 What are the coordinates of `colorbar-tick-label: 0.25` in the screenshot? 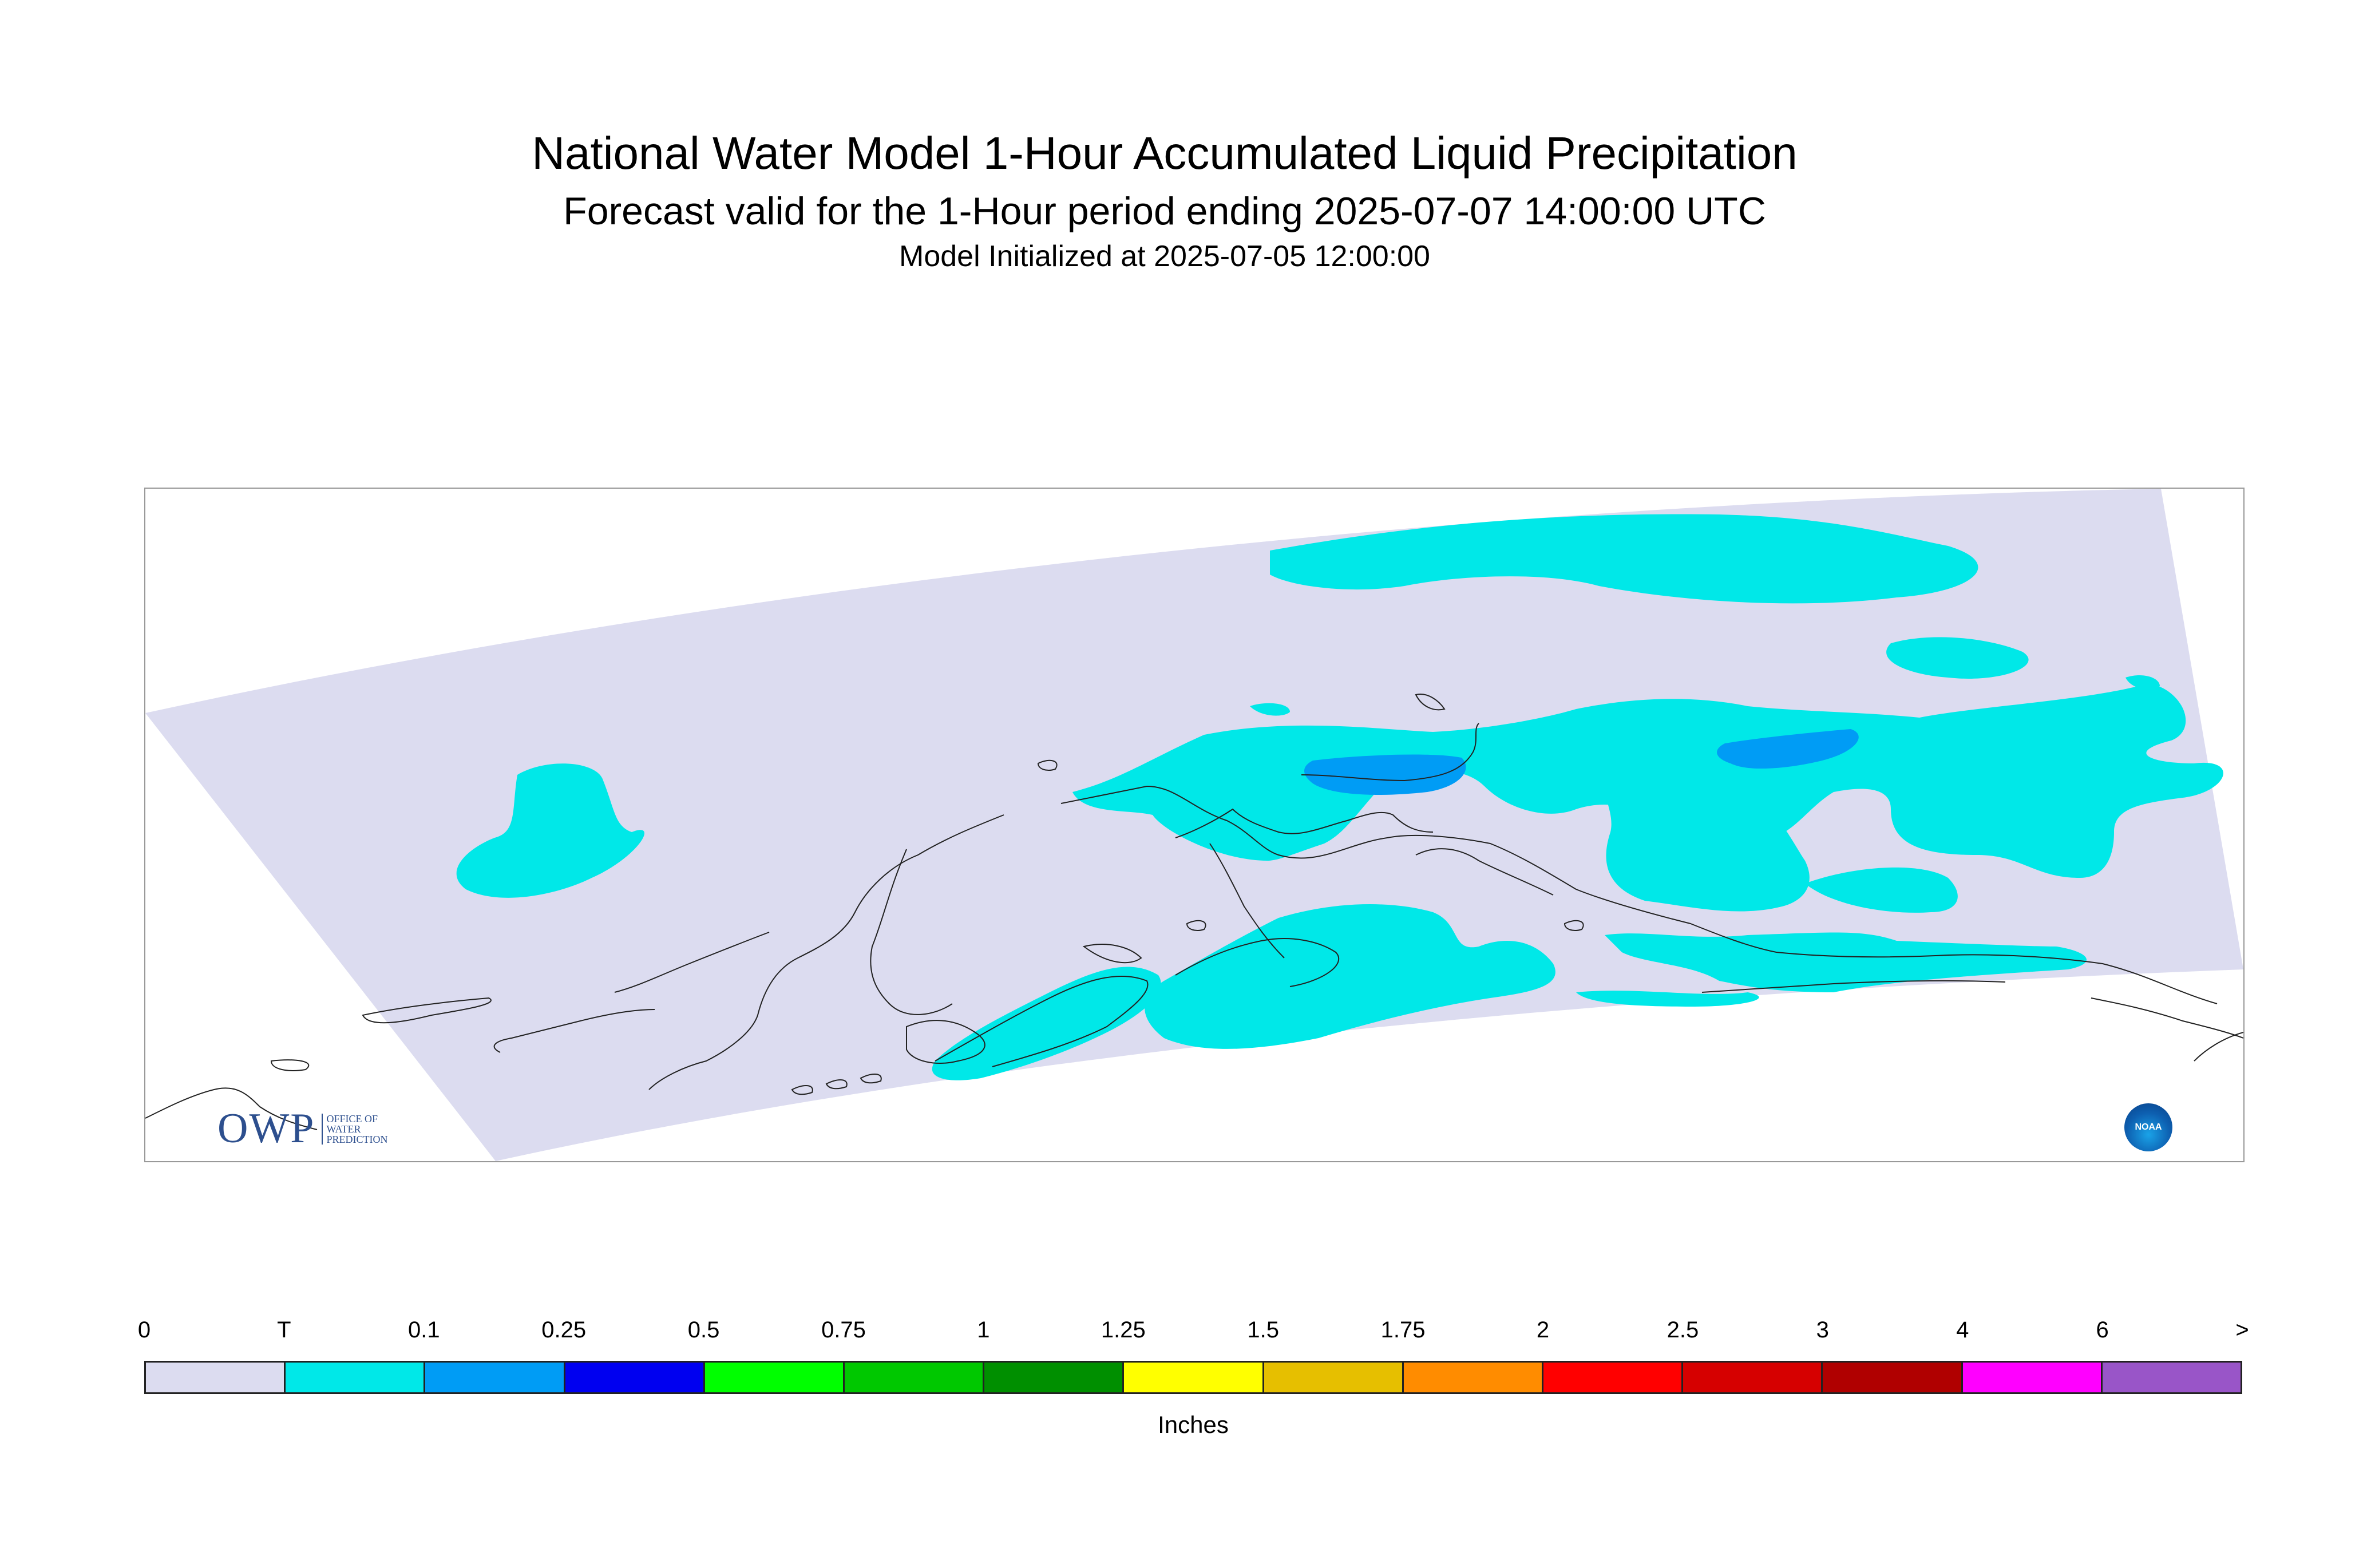 It's located at (564, 1330).